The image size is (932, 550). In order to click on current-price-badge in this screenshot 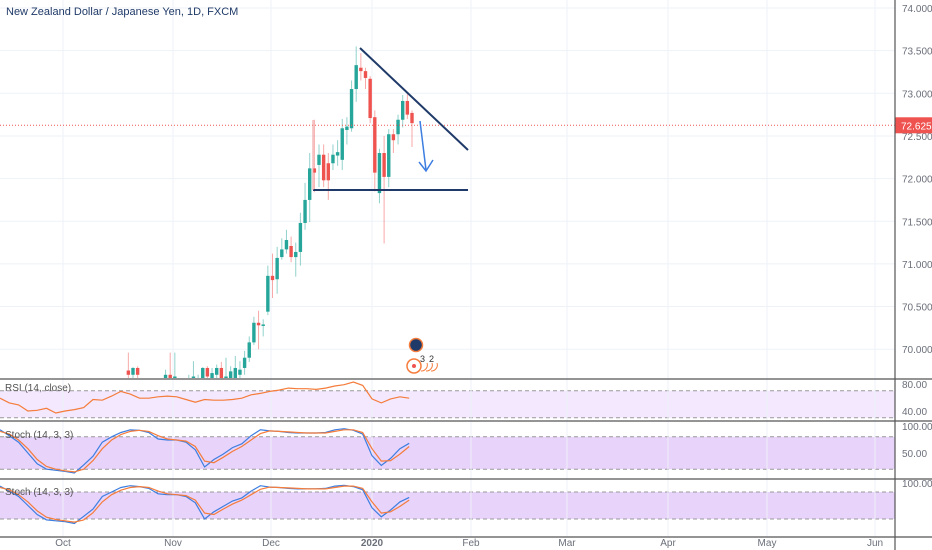, I will do `click(913, 125)`.